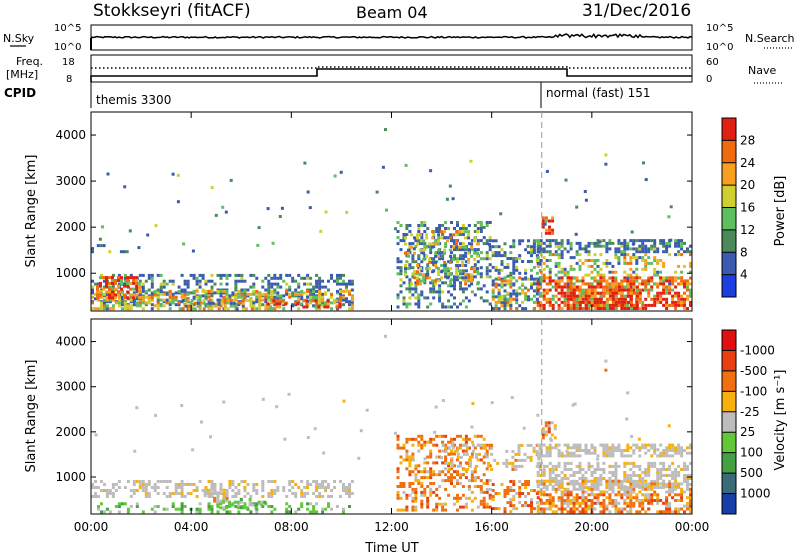  Describe the element at coordinates (747, 140) in the screenshot. I see `colorbar-tick-label: 28` at that location.